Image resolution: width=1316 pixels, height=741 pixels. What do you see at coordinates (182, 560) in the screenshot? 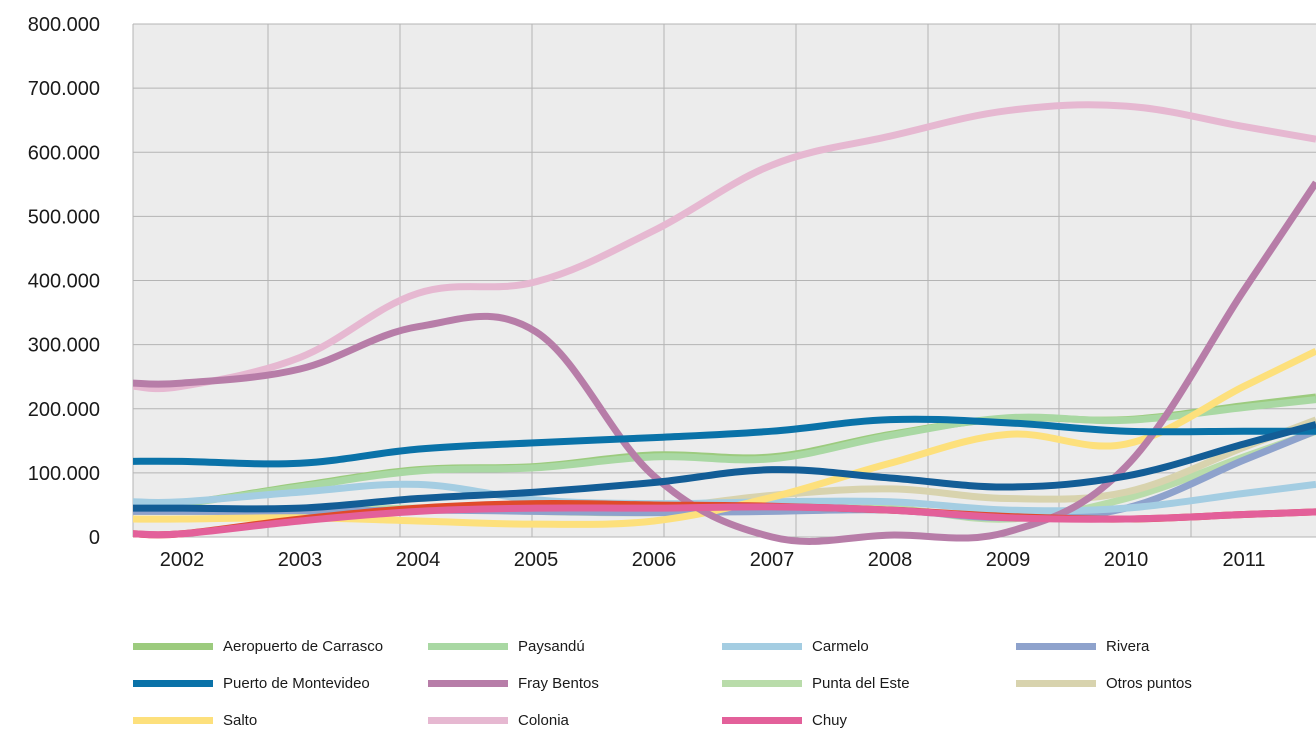
I see `x-tick-label: 2002` at bounding box center [182, 560].